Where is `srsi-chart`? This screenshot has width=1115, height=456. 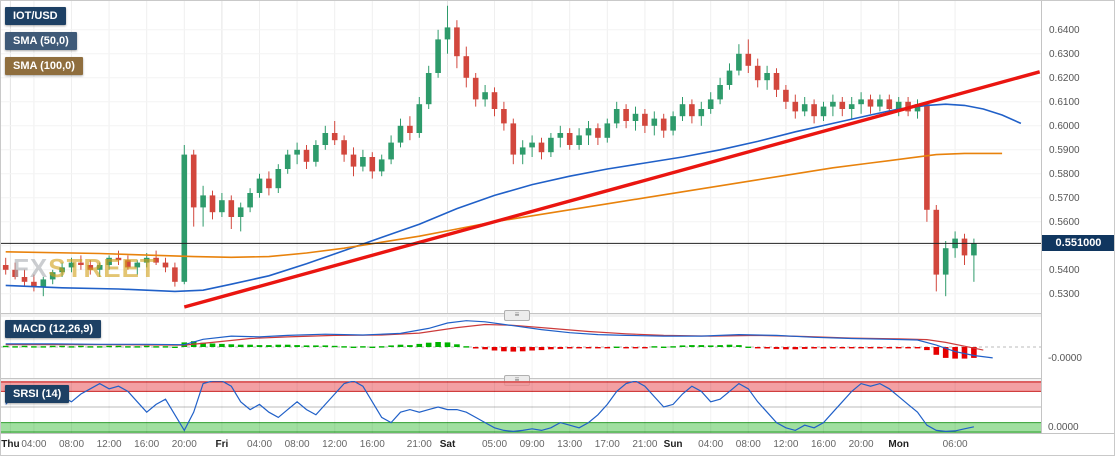
srsi-chart is located at coordinates (521, 407).